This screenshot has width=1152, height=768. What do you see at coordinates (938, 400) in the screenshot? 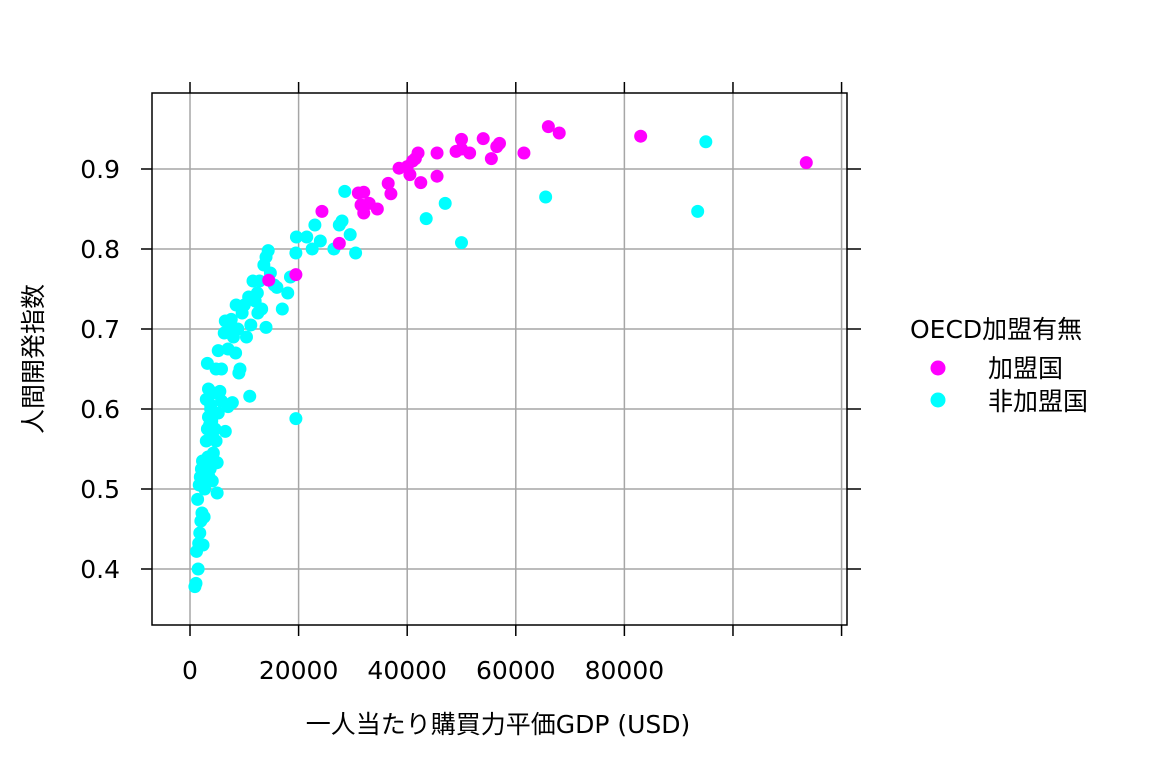
I see `legend-marker-nonmember` at bounding box center [938, 400].